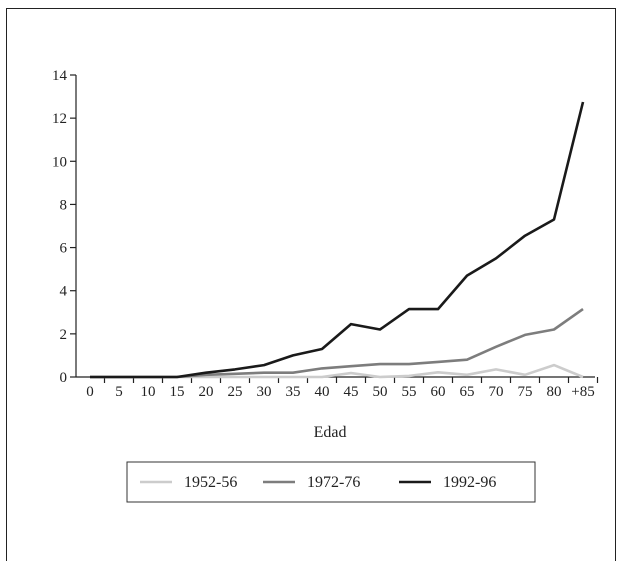  I want to click on x-tick-label: 35, so click(293, 392).